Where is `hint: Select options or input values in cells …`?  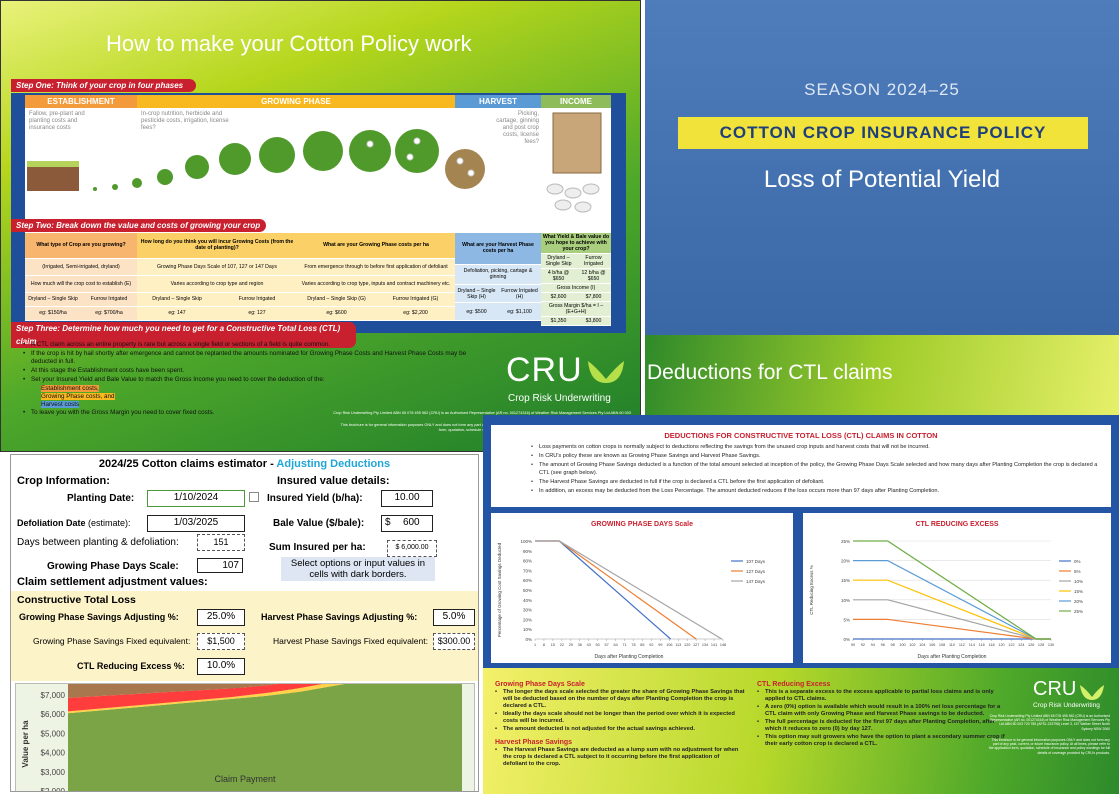 hint: Select options or input values in cells … is located at coordinates (358, 569).